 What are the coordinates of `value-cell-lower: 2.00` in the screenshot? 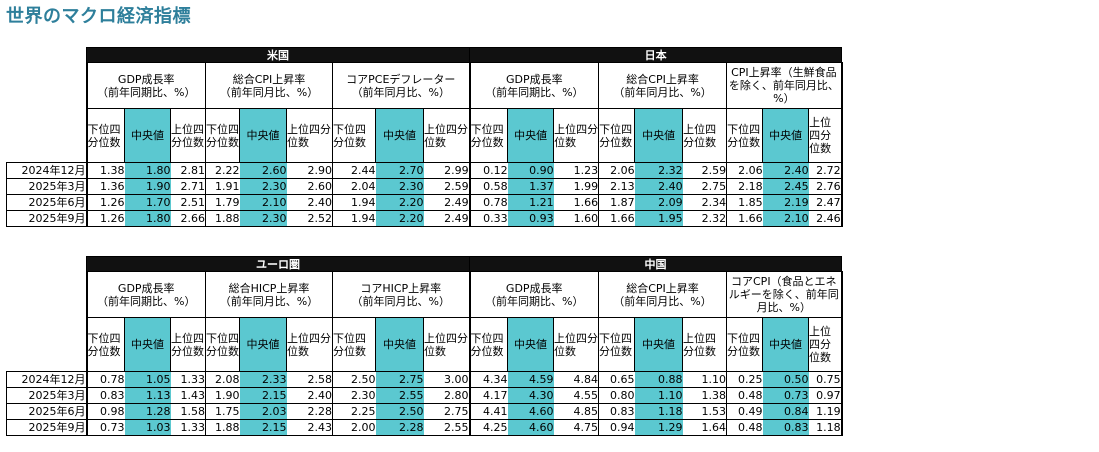 It's located at (354, 427).